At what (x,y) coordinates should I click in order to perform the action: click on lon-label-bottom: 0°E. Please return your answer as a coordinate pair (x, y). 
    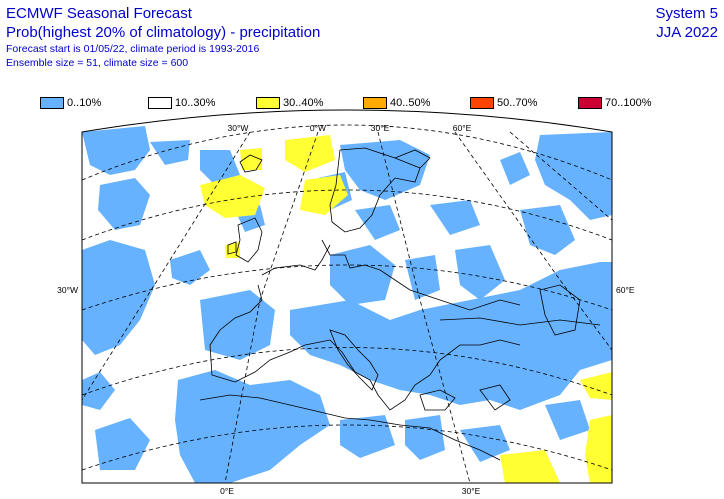
    Looking at the image, I should click on (227, 491).